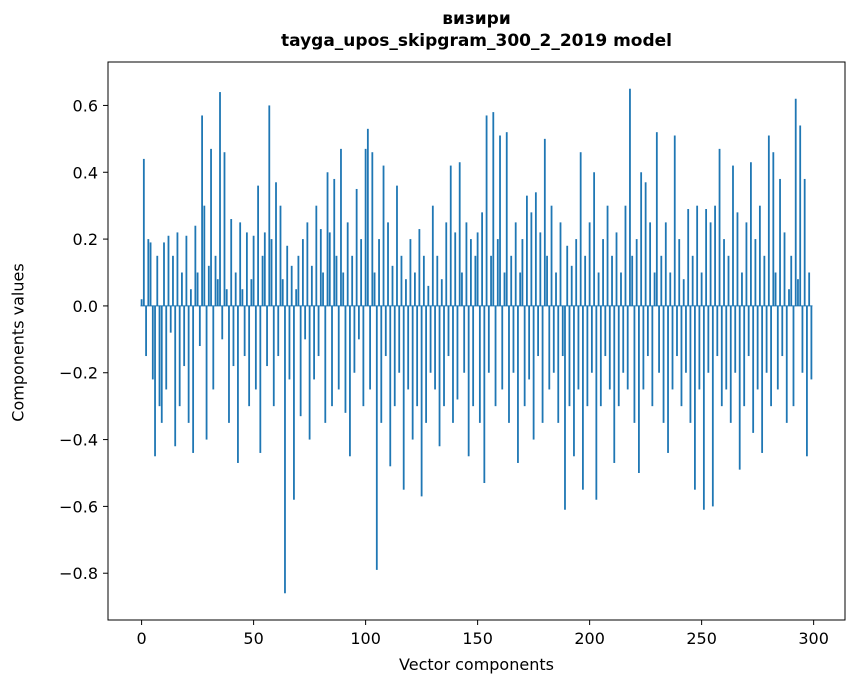 The image size is (867, 696). What do you see at coordinates (253, 638) in the screenshot?
I see `x-tick-label: 50` at bounding box center [253, 638].